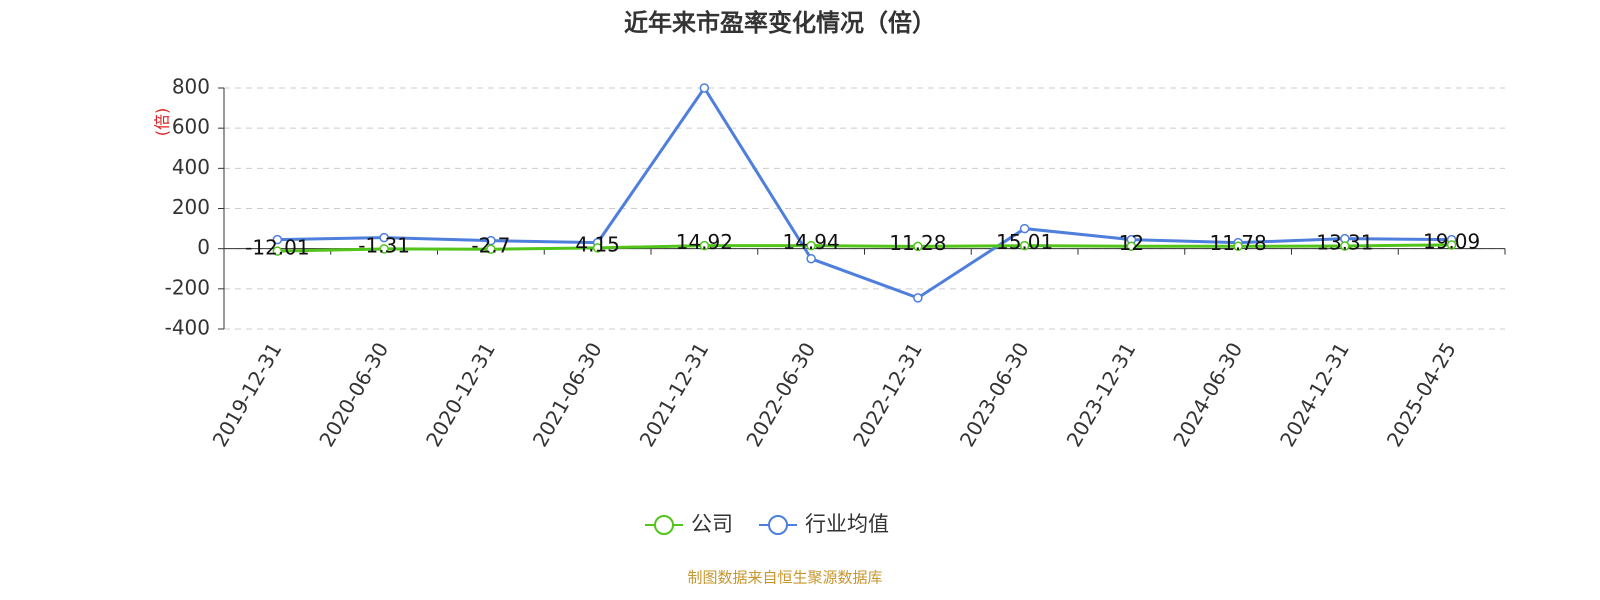 The height and width of the screenshot is (600, 1600). I want to click on data-label: 4.15, so click(597, 244).